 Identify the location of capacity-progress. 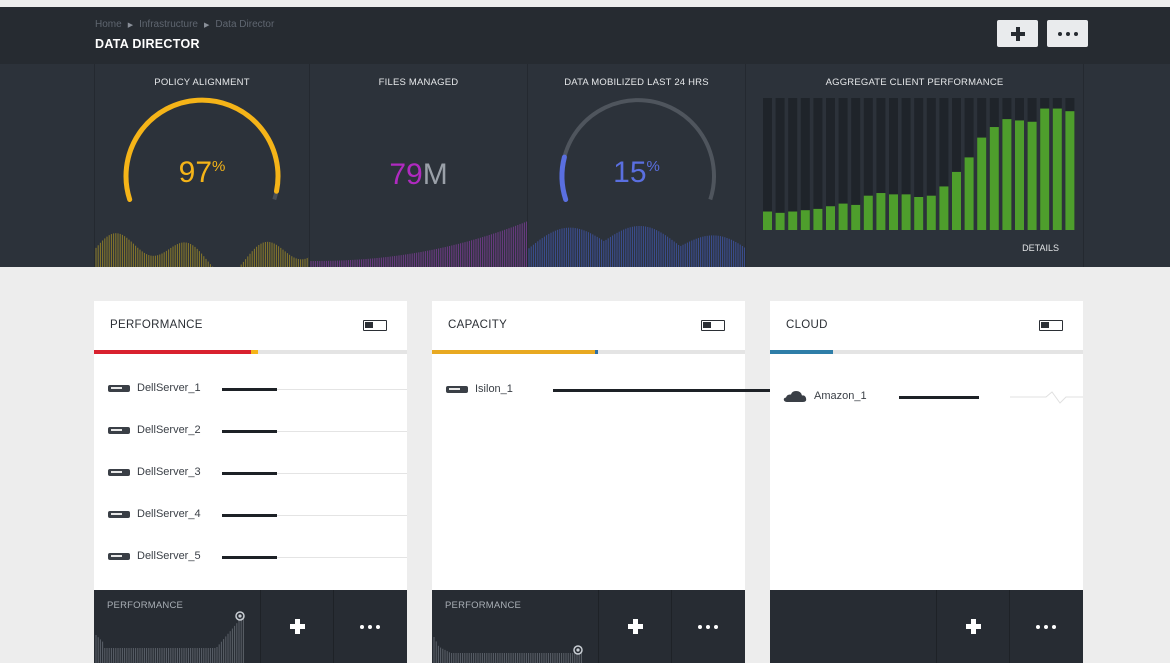
(588, 352).